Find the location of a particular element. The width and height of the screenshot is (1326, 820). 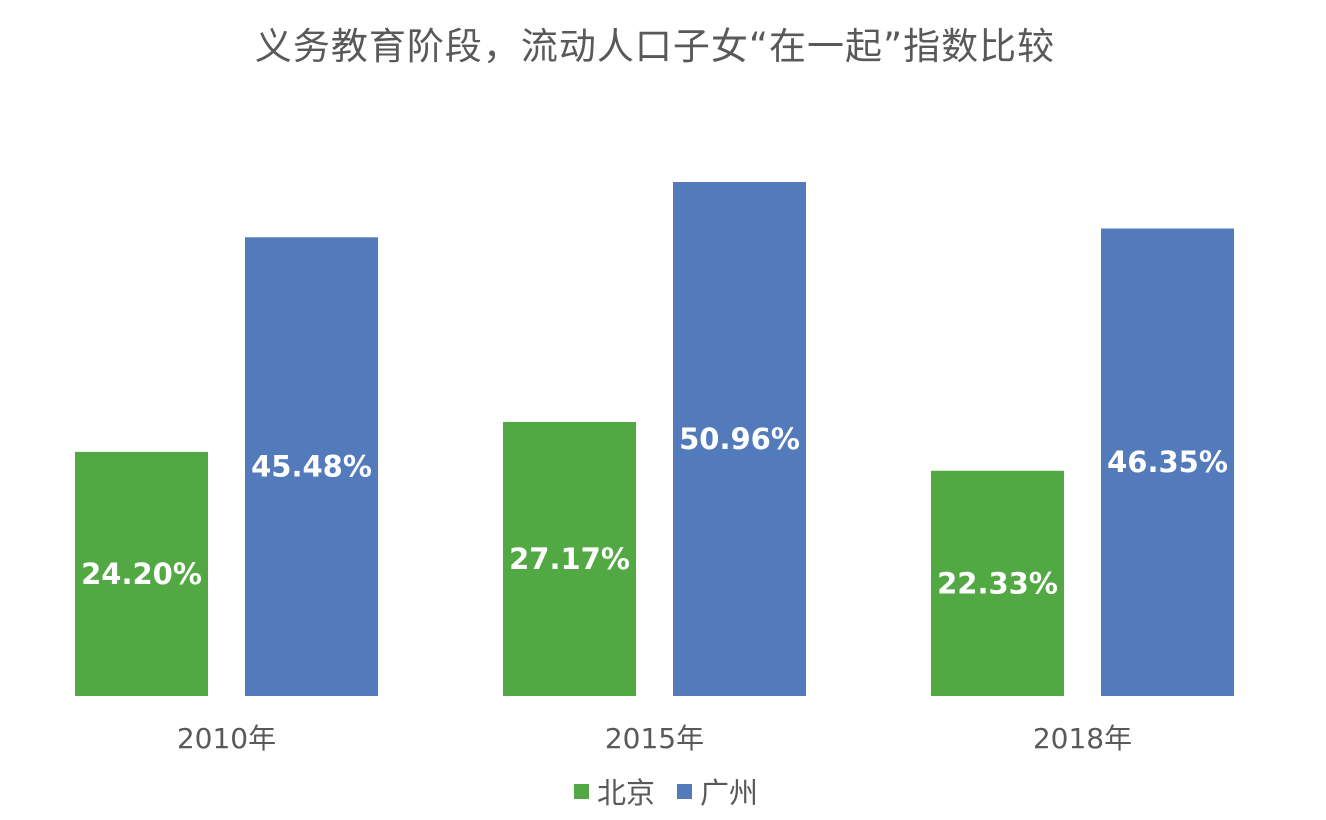

data-label-beijing-2: 22.33% is located at coordinates (997, 583).